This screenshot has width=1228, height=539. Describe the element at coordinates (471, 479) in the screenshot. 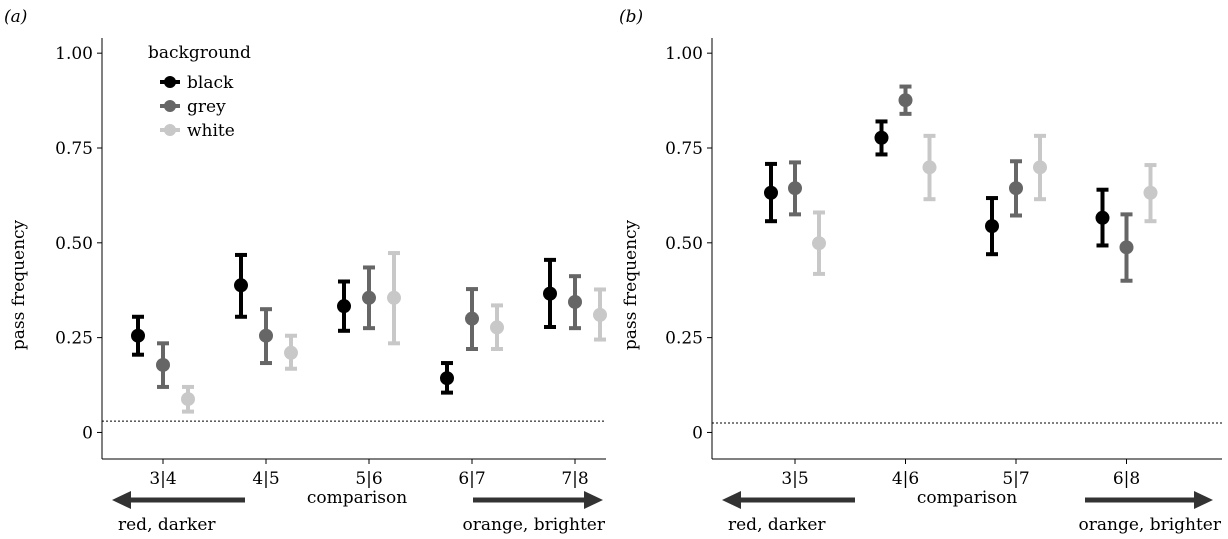

I see `x-tick-label: 6|7` at that location.